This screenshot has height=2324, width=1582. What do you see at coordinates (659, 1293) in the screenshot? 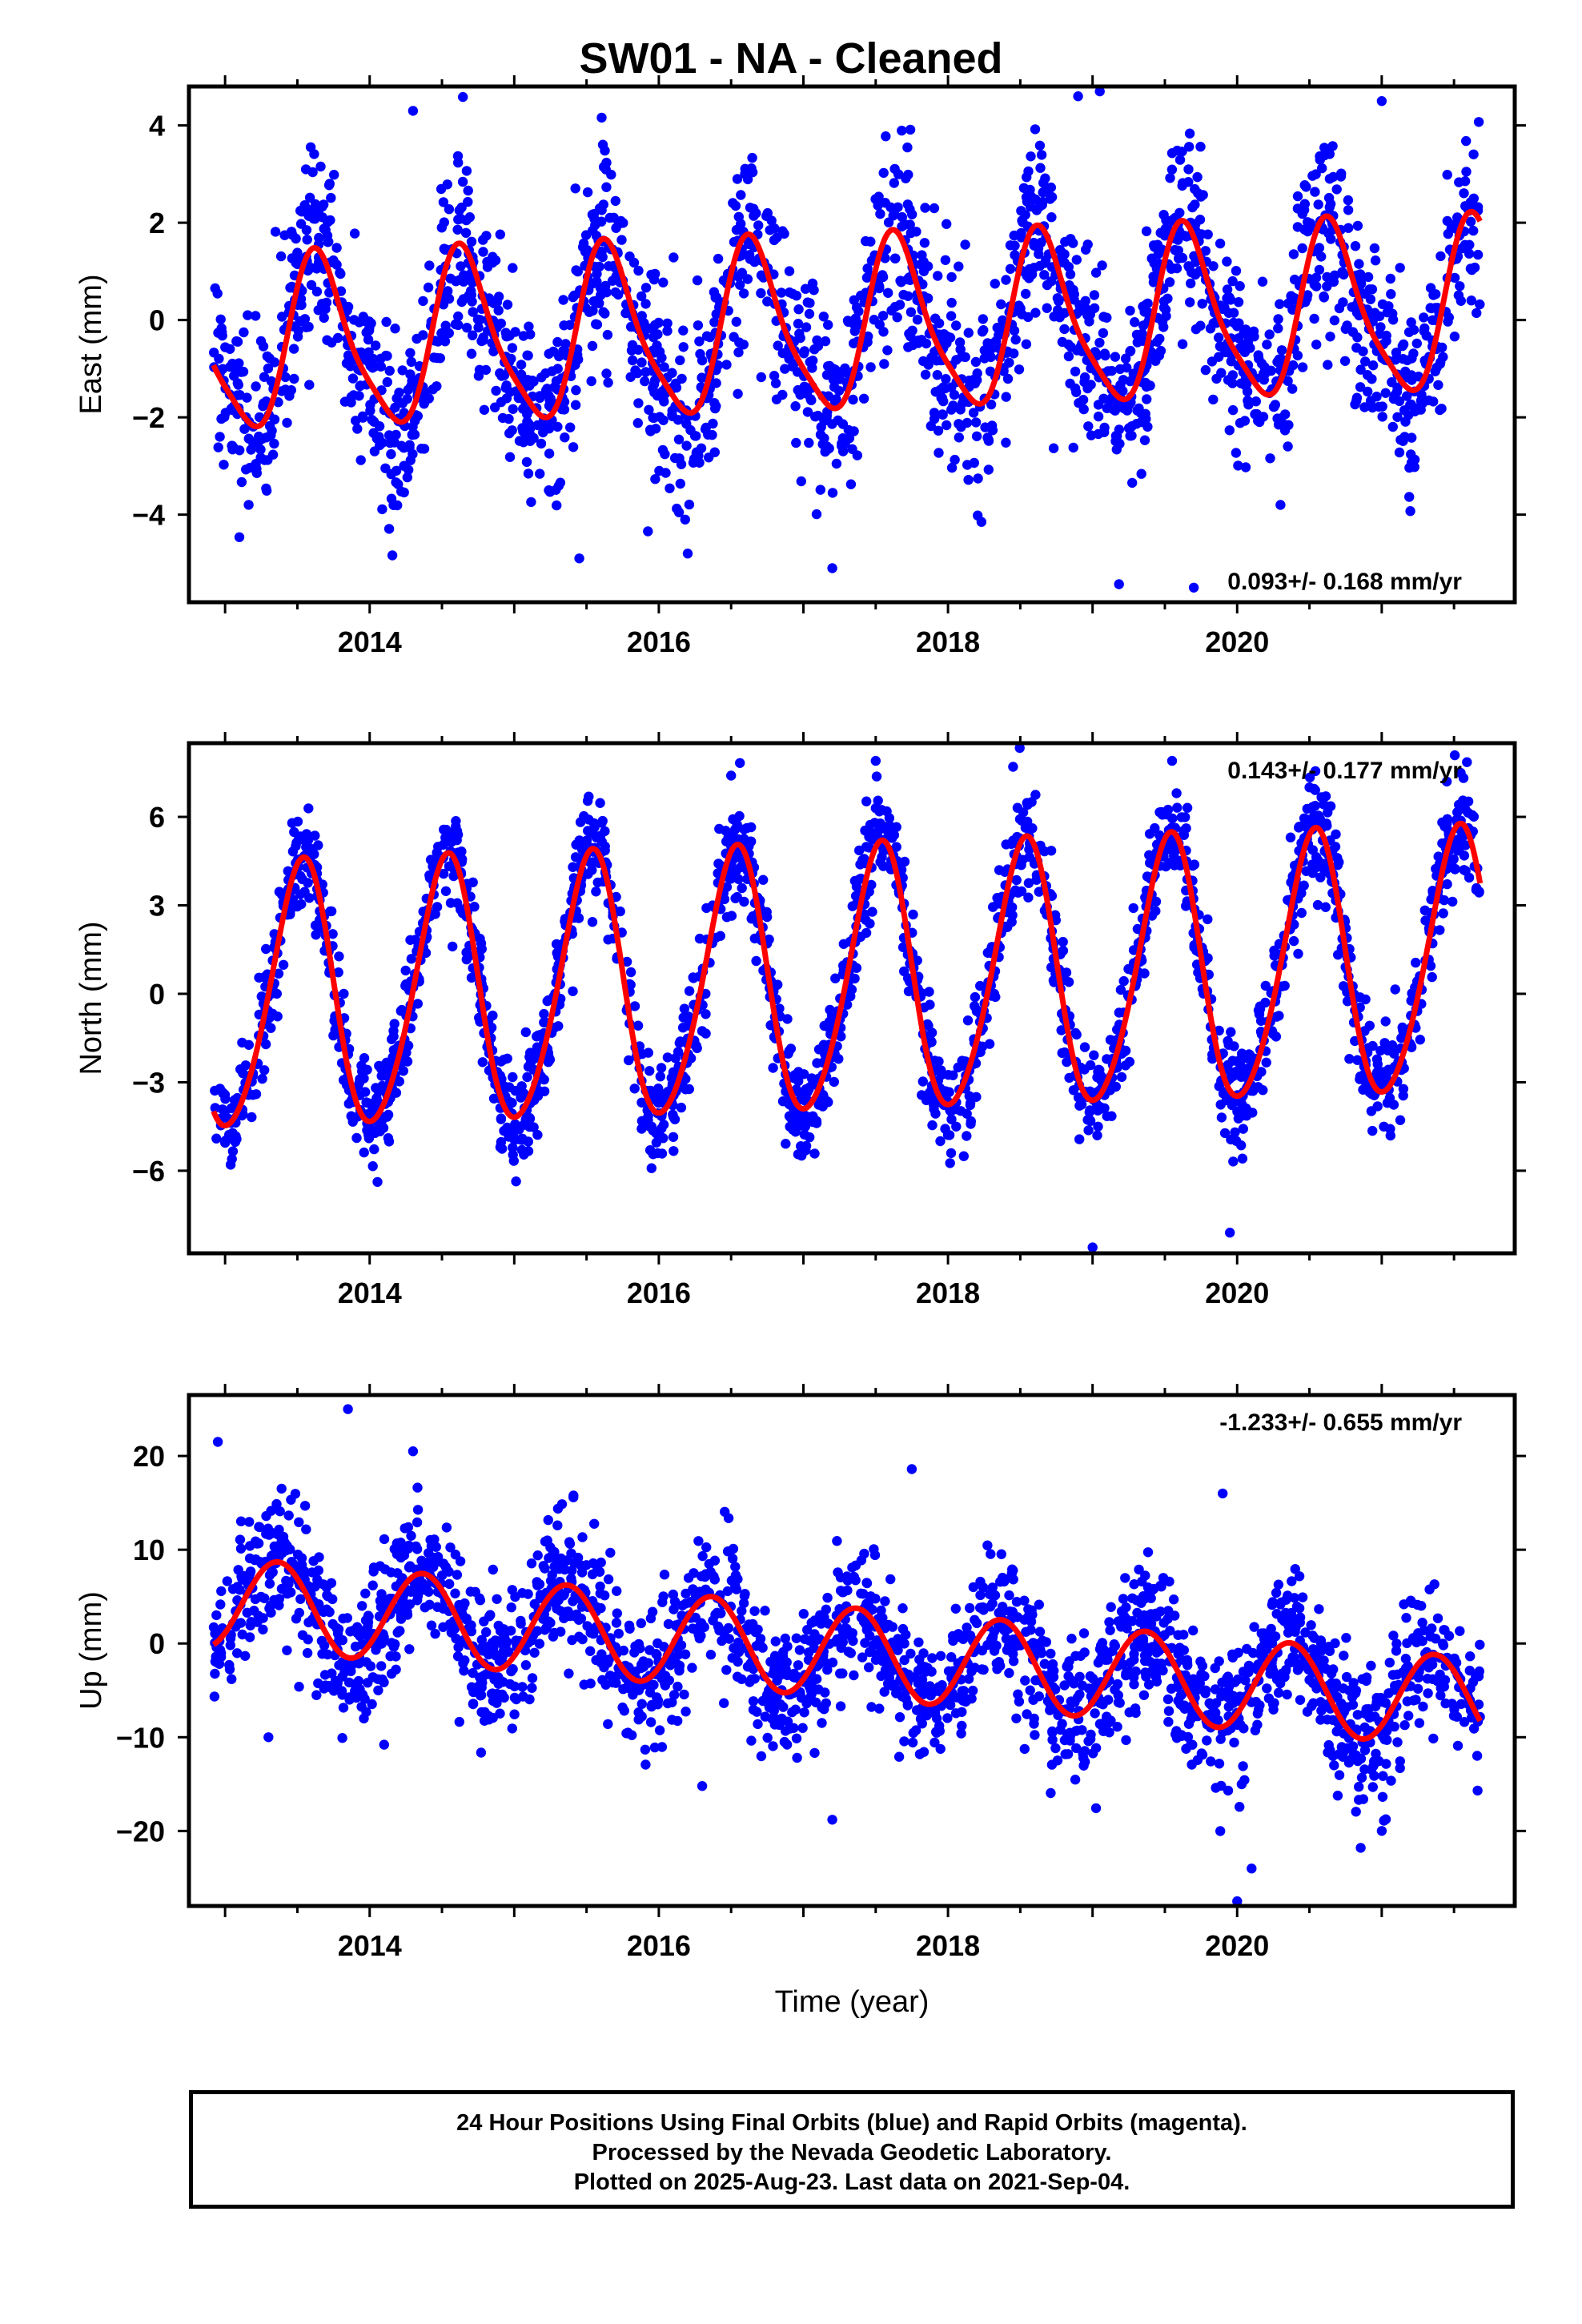
I see `x-tick-label: 2016` at bounding box center [659, 1293].